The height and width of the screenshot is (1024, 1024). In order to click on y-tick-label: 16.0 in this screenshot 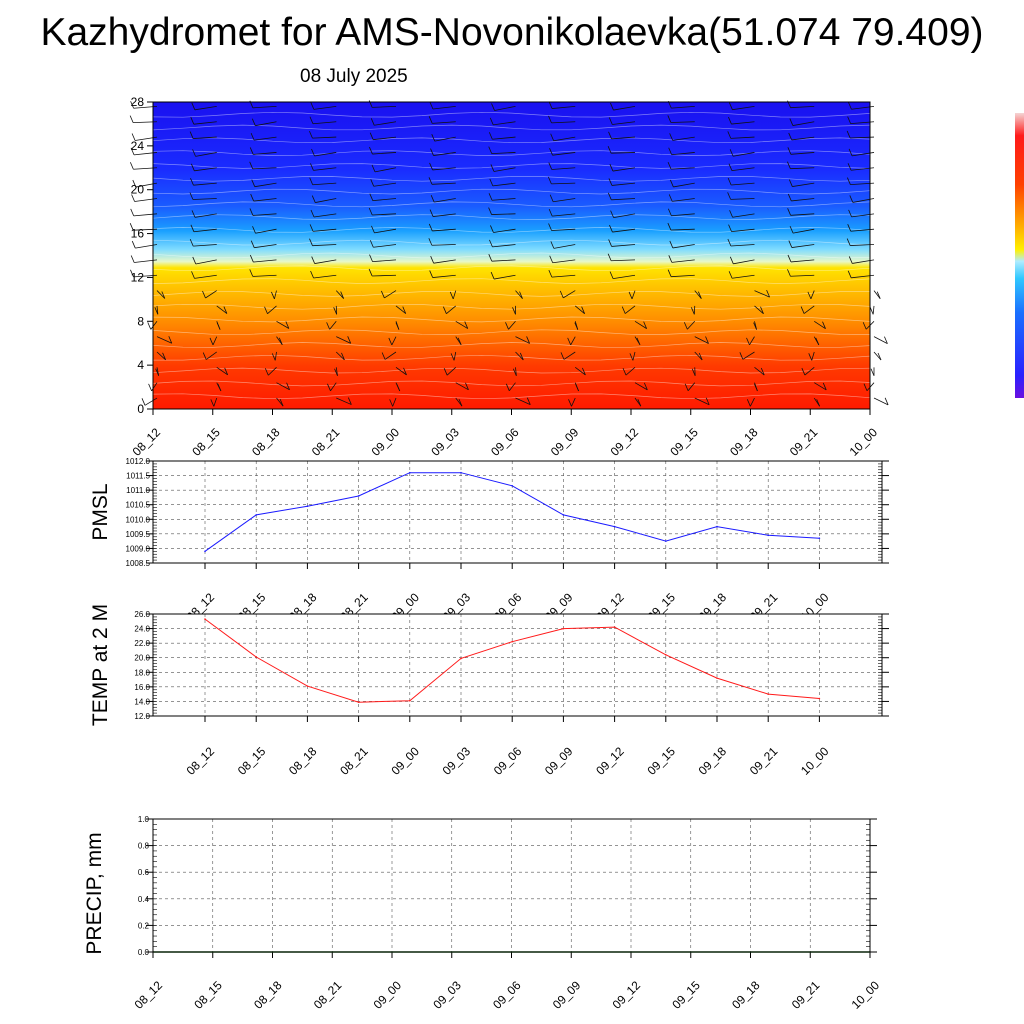, I will do `click(142, 687)`.